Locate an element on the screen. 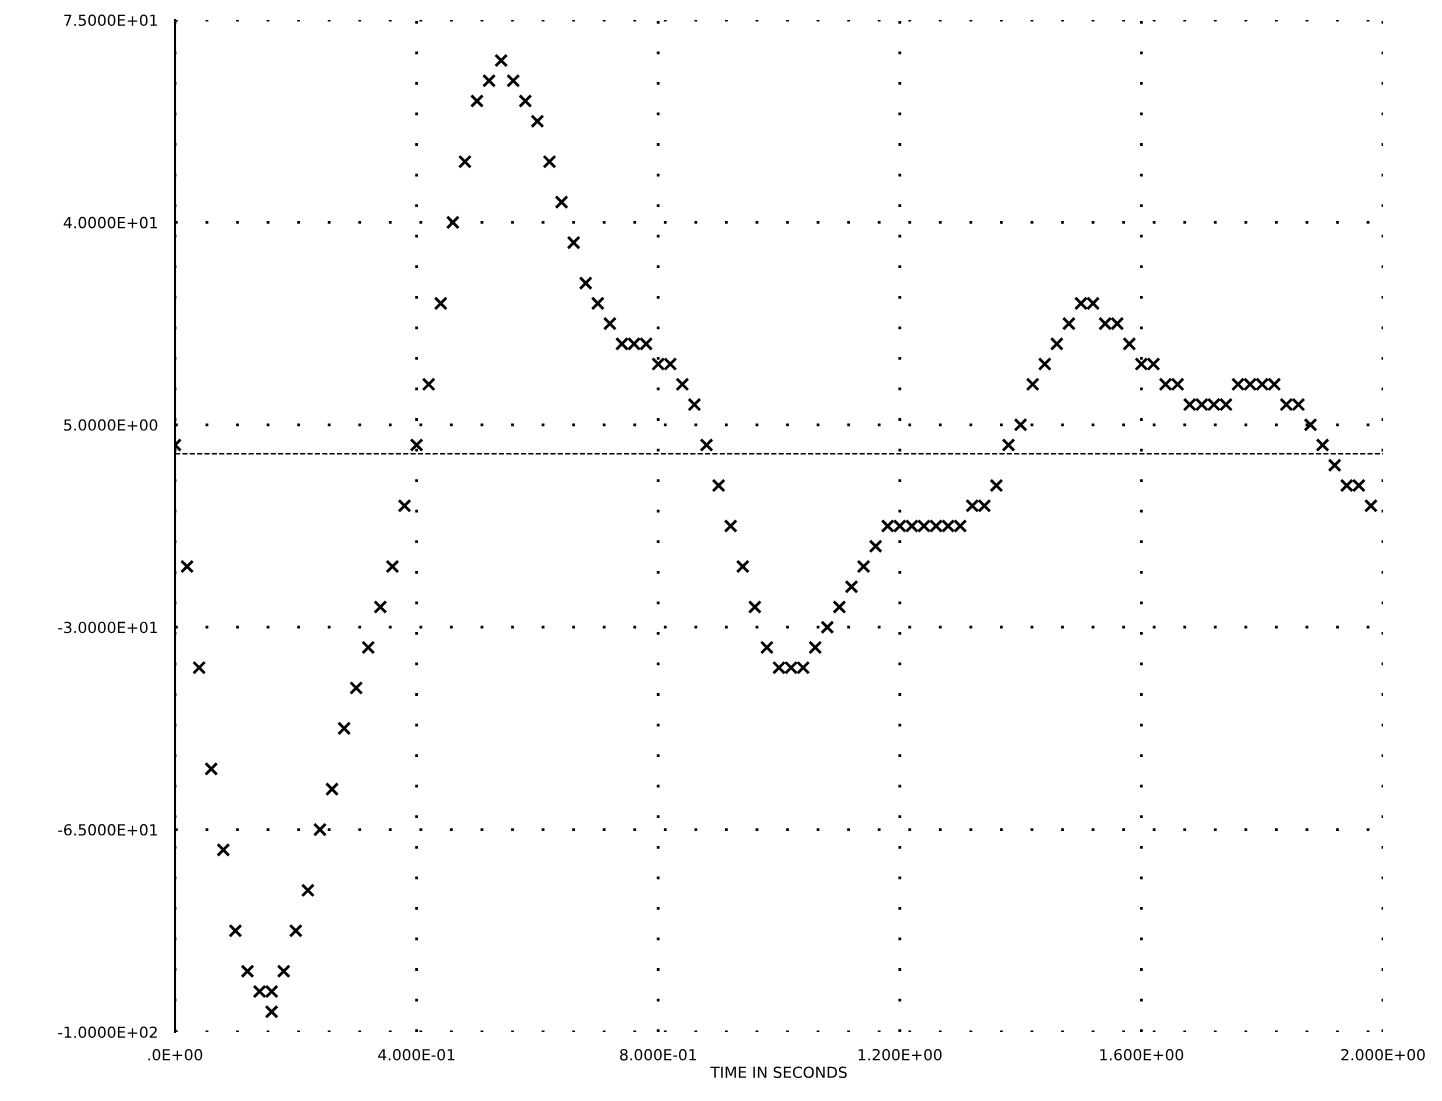 The height and width of the screenshot is (1101, 1442). x-tick-label: 1.200E+00 is located at coordinates (900, 1054).